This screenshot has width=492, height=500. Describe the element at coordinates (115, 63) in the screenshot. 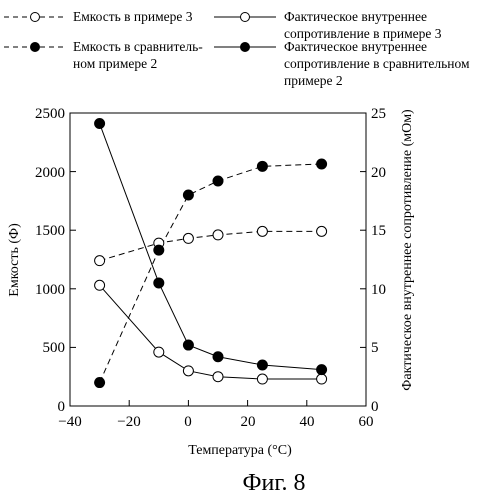

I see `legend-label-capacity-comparative-2-line2: ном примере 2` at that location.